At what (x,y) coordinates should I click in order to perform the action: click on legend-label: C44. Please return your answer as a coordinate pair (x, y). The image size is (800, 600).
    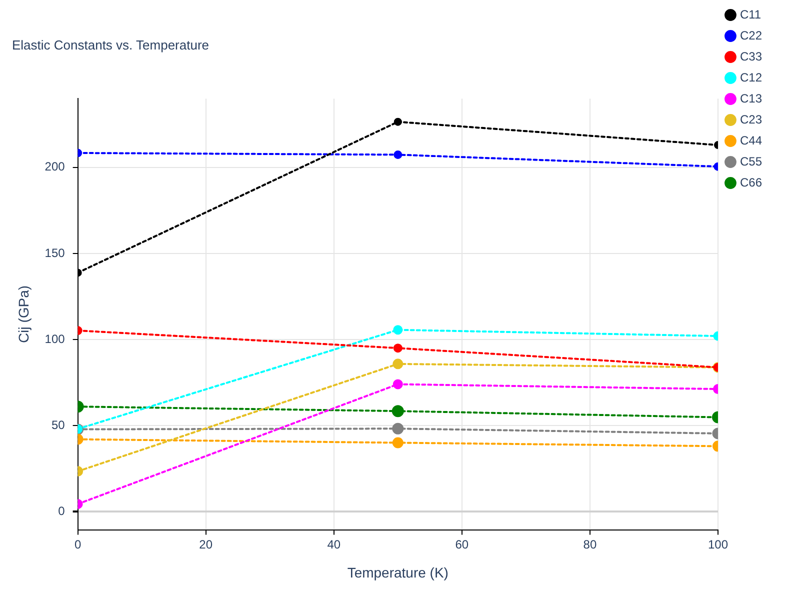
    Looking at the image, I should click on (751, 140).